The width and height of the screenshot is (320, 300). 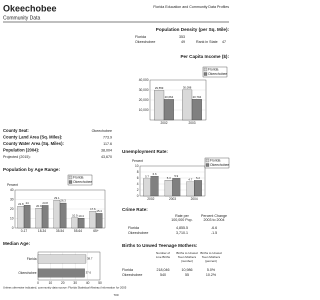 I want to click on x-tick-label: 50, so click(x=100, y=283).